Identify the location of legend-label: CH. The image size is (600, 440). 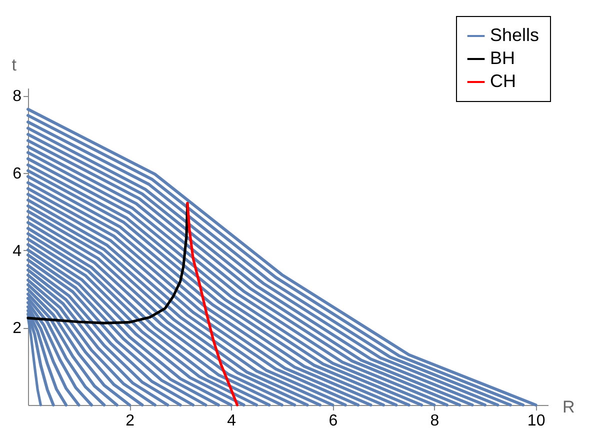
(503, 81).